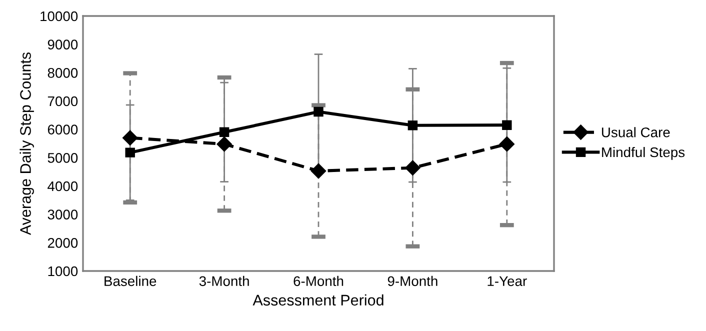 Image resolution: width=706 pixels, height=331 pixels. Describe the element at coordinates (636, 132) in the screenshot. I see `legend-label: Usual Care` at that location.